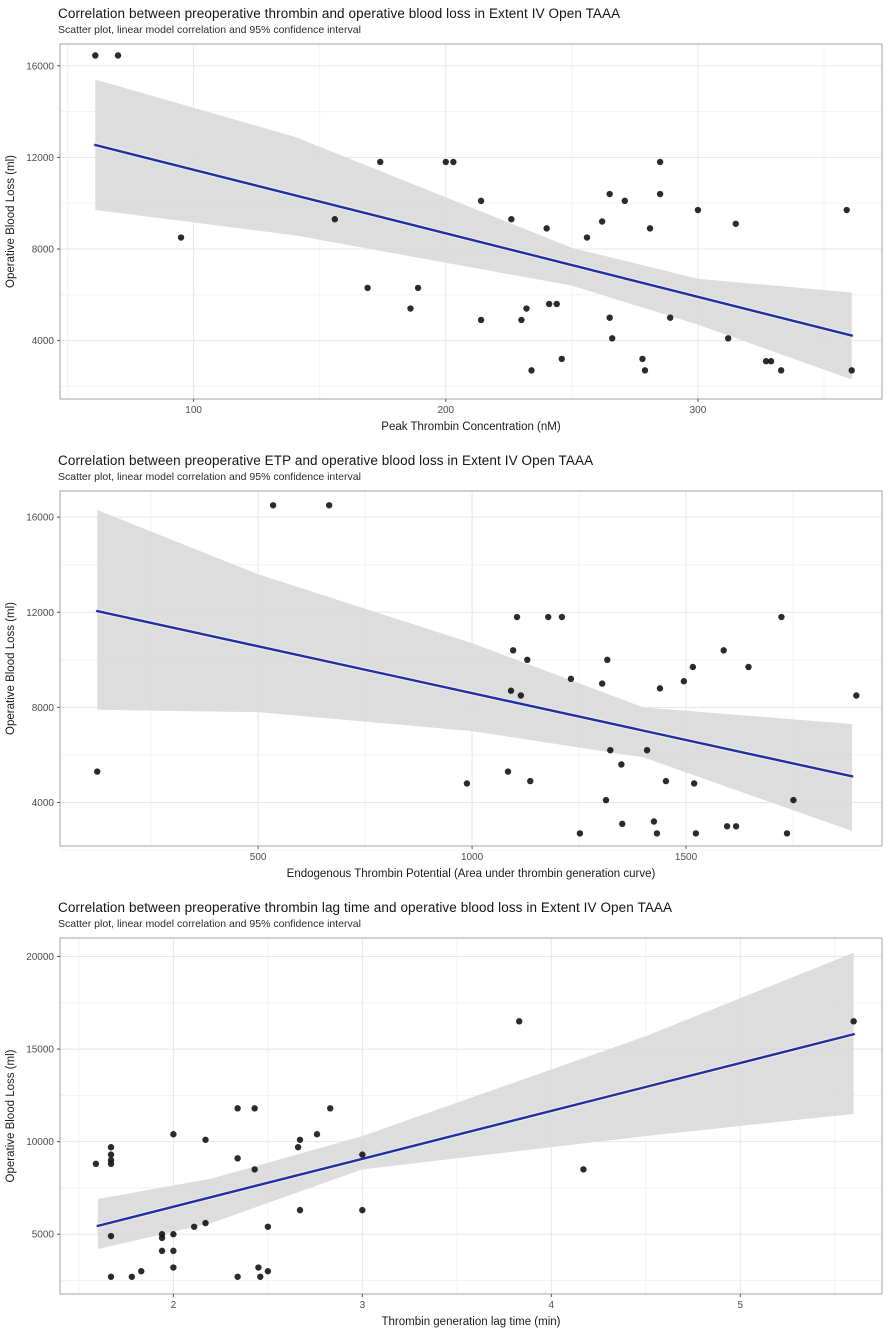  I want to click on x-tick-label: 100, so click(193, 410).